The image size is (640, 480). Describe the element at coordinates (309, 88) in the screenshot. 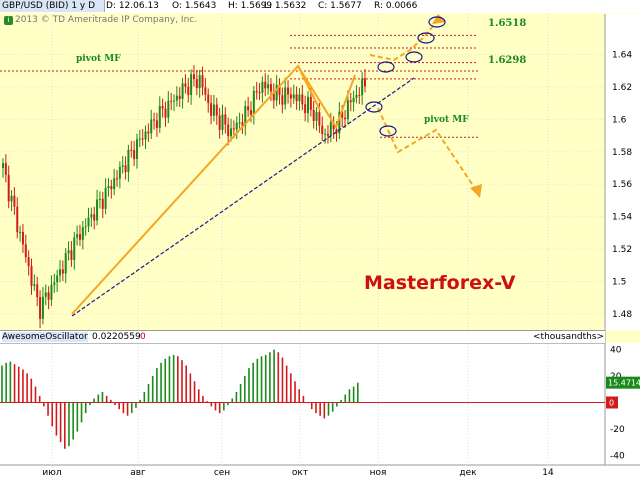

I see `zigzag-sub` at that location.